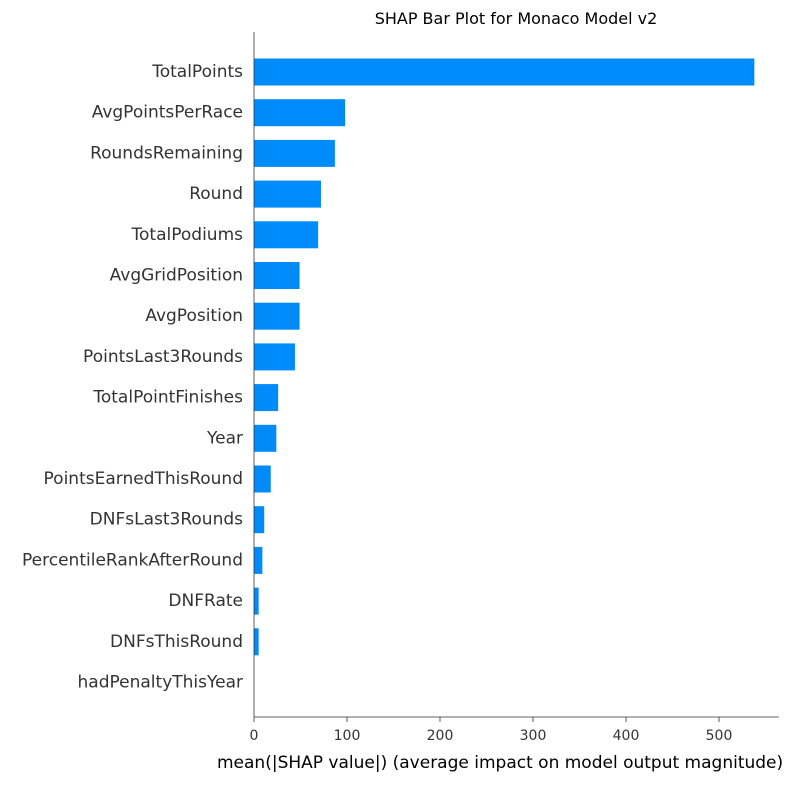 This screenshot has height=785, width=789. What do you see at coordinates (254, 736) in the screenshot?
I see `x-tick-label: 0` at bounding box center [254, 736].